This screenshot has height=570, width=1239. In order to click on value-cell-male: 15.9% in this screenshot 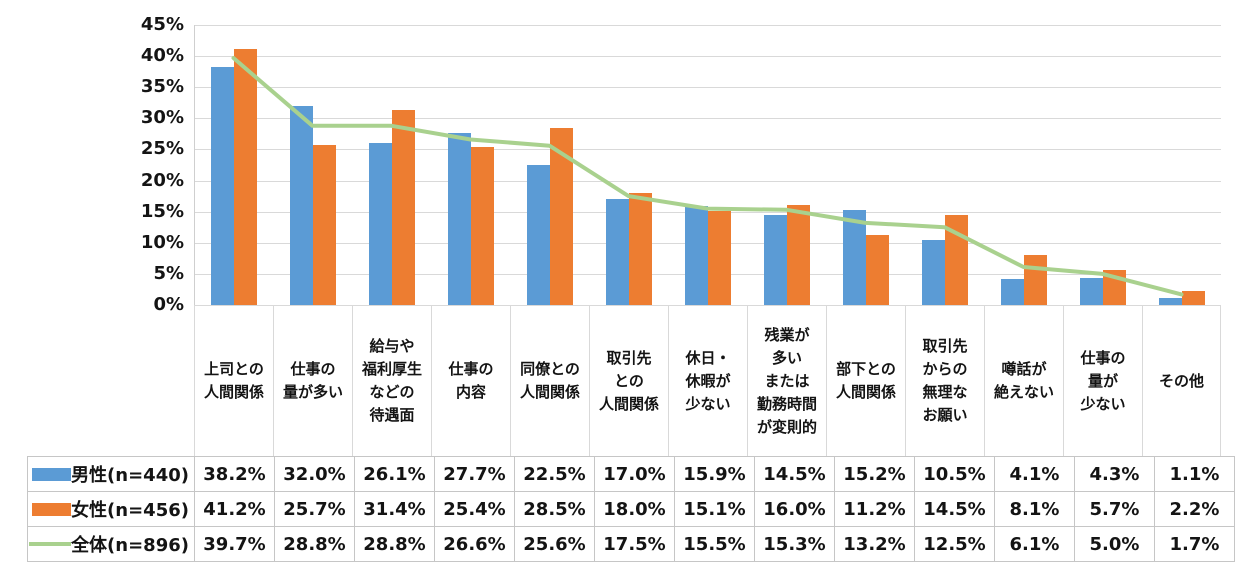, I will do `click(714, 474)`.